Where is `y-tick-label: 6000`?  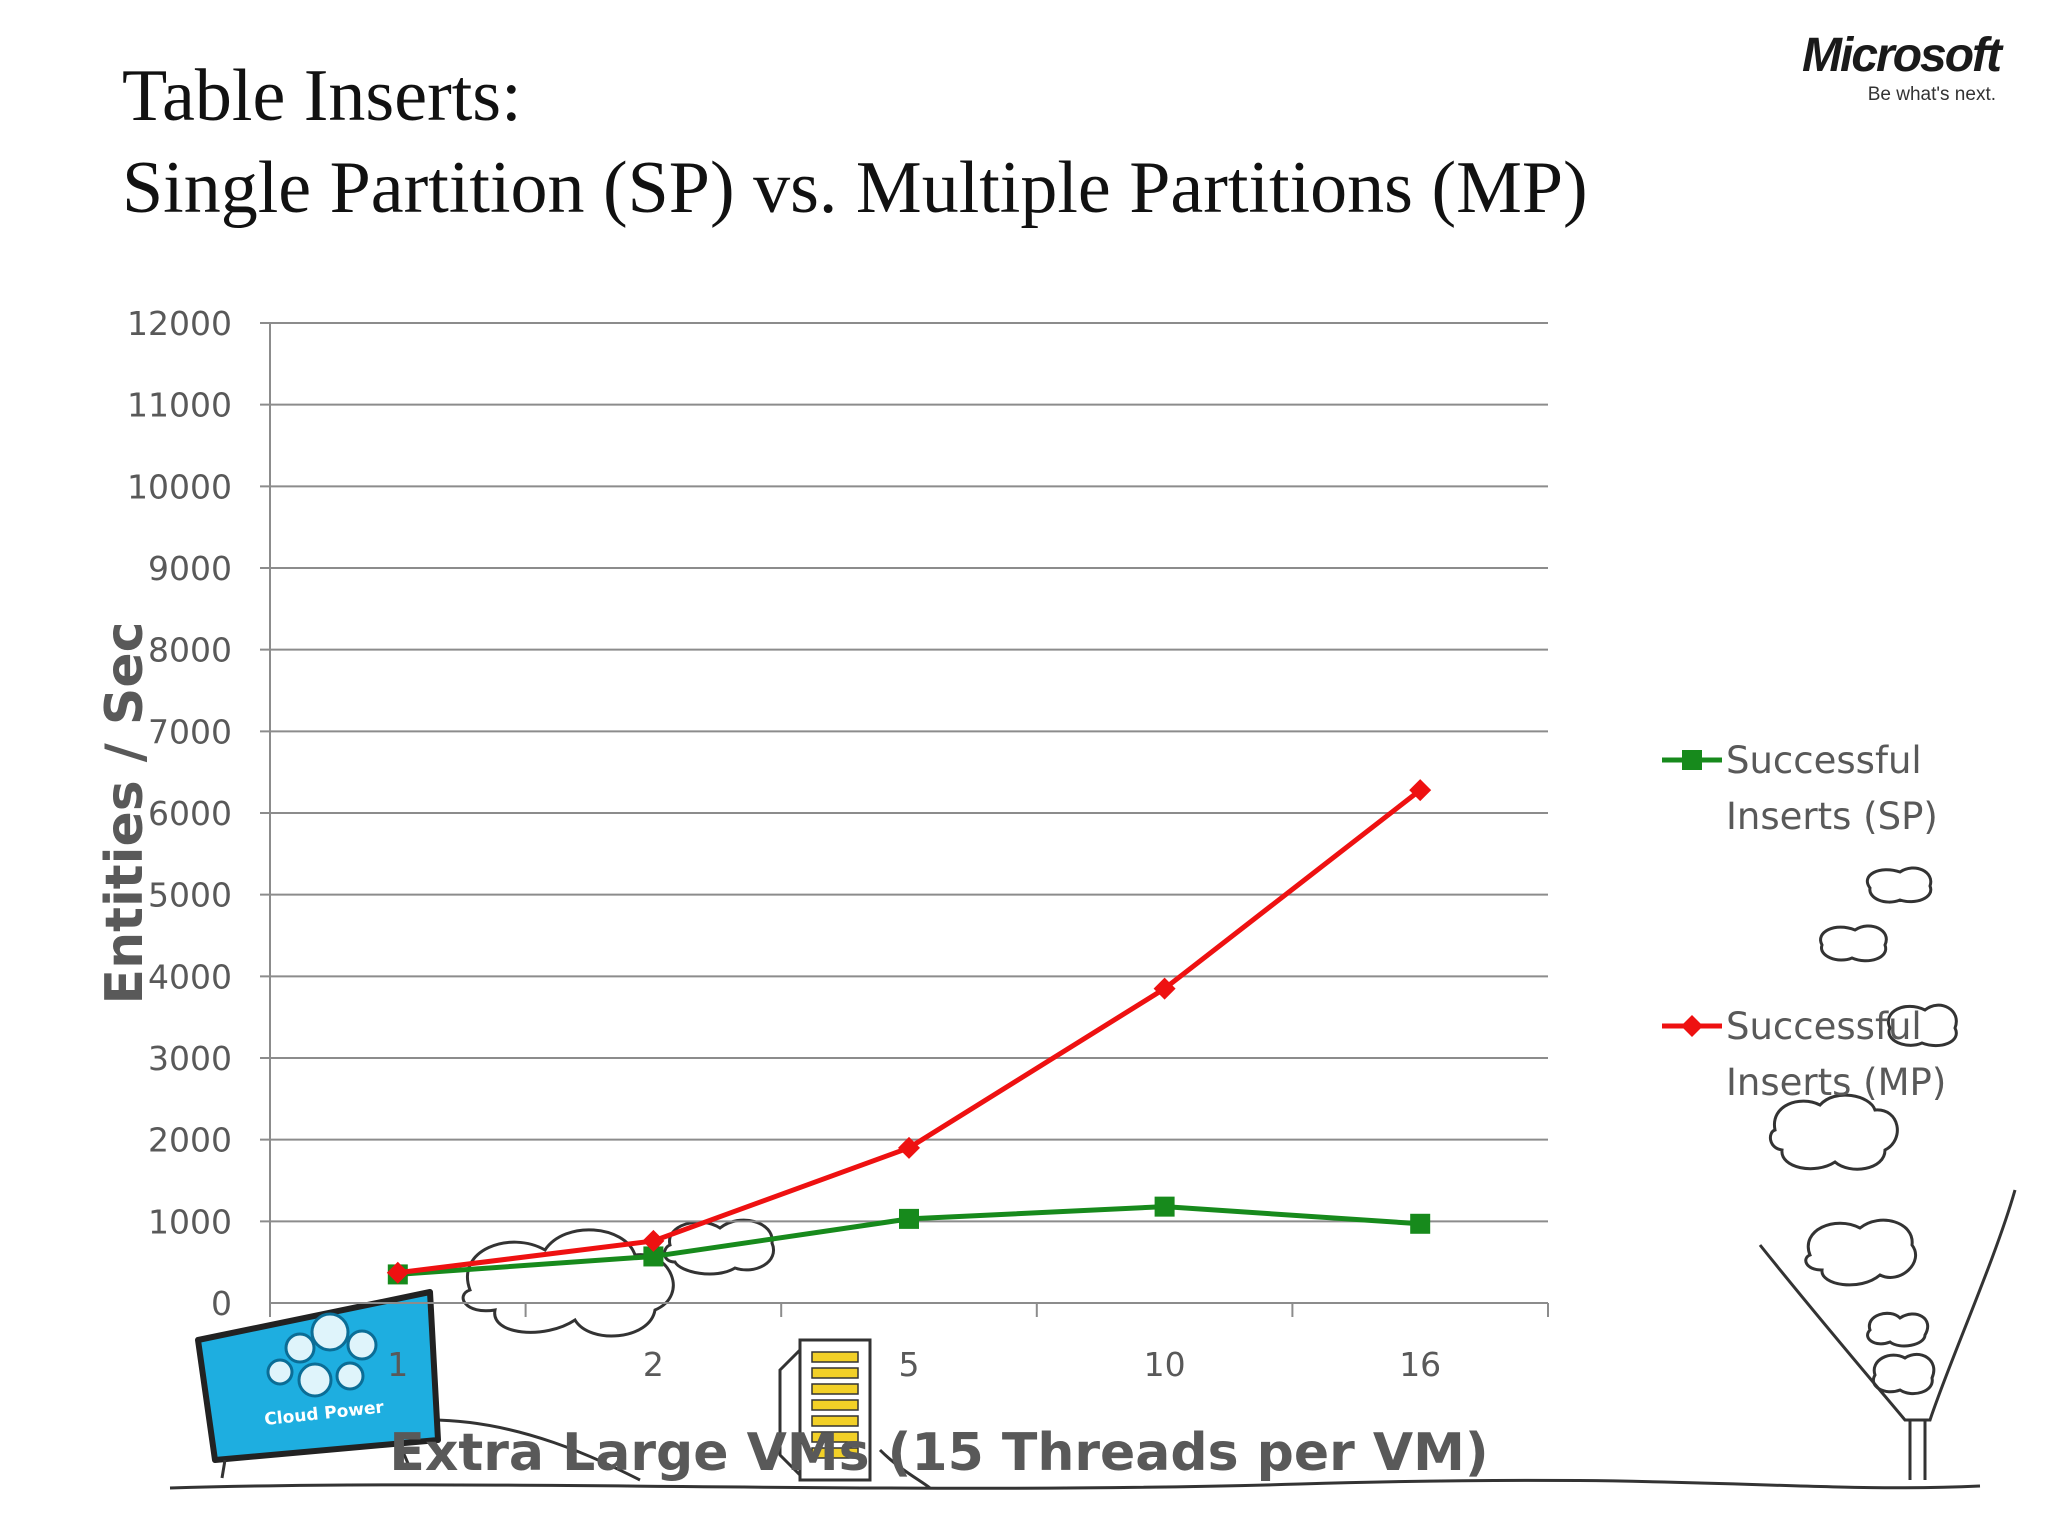 y-tick-label: 6000 is located at coordinates (190, 813).